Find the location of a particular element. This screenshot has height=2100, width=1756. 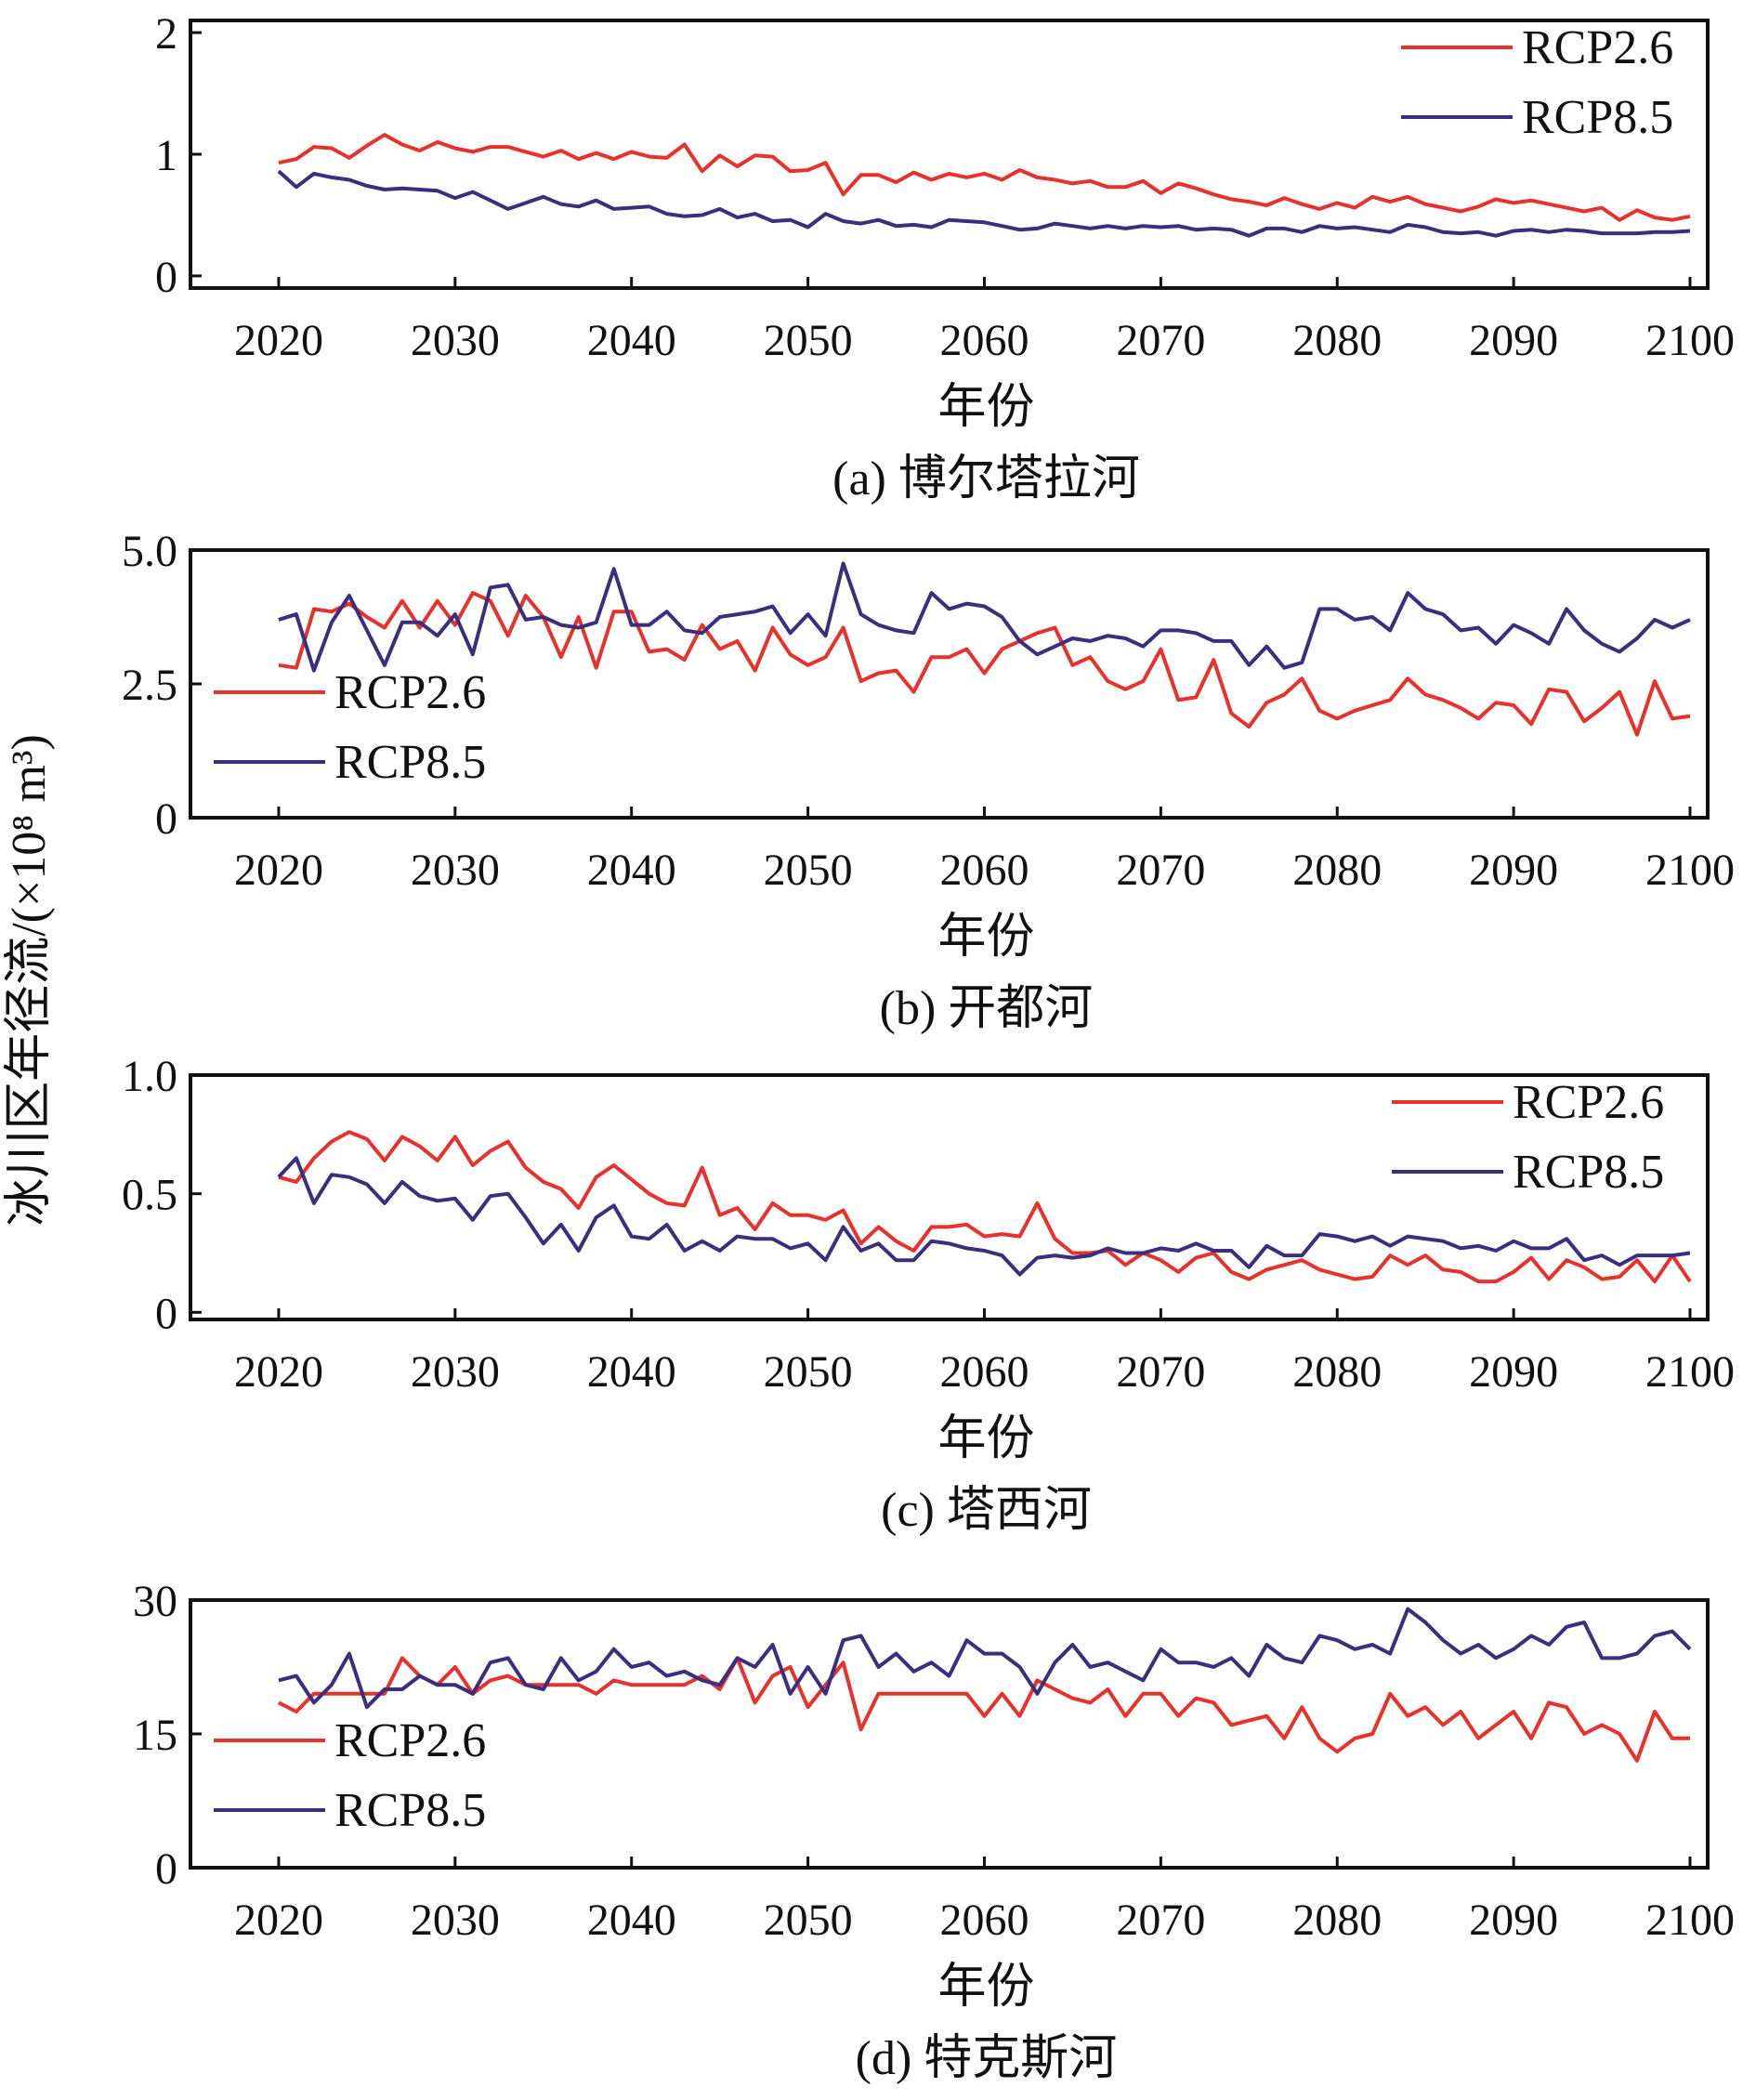

y-tick-label: 0.5 is located at coordinates (149, 1195).